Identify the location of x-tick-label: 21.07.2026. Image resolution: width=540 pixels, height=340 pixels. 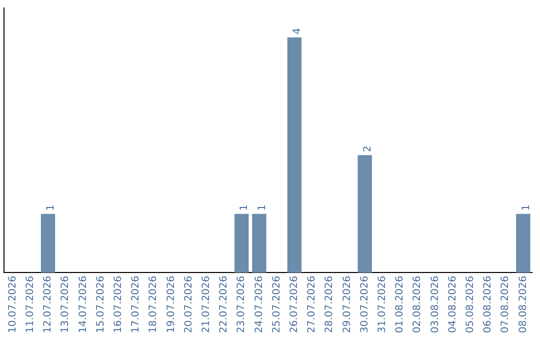
(206, 305).